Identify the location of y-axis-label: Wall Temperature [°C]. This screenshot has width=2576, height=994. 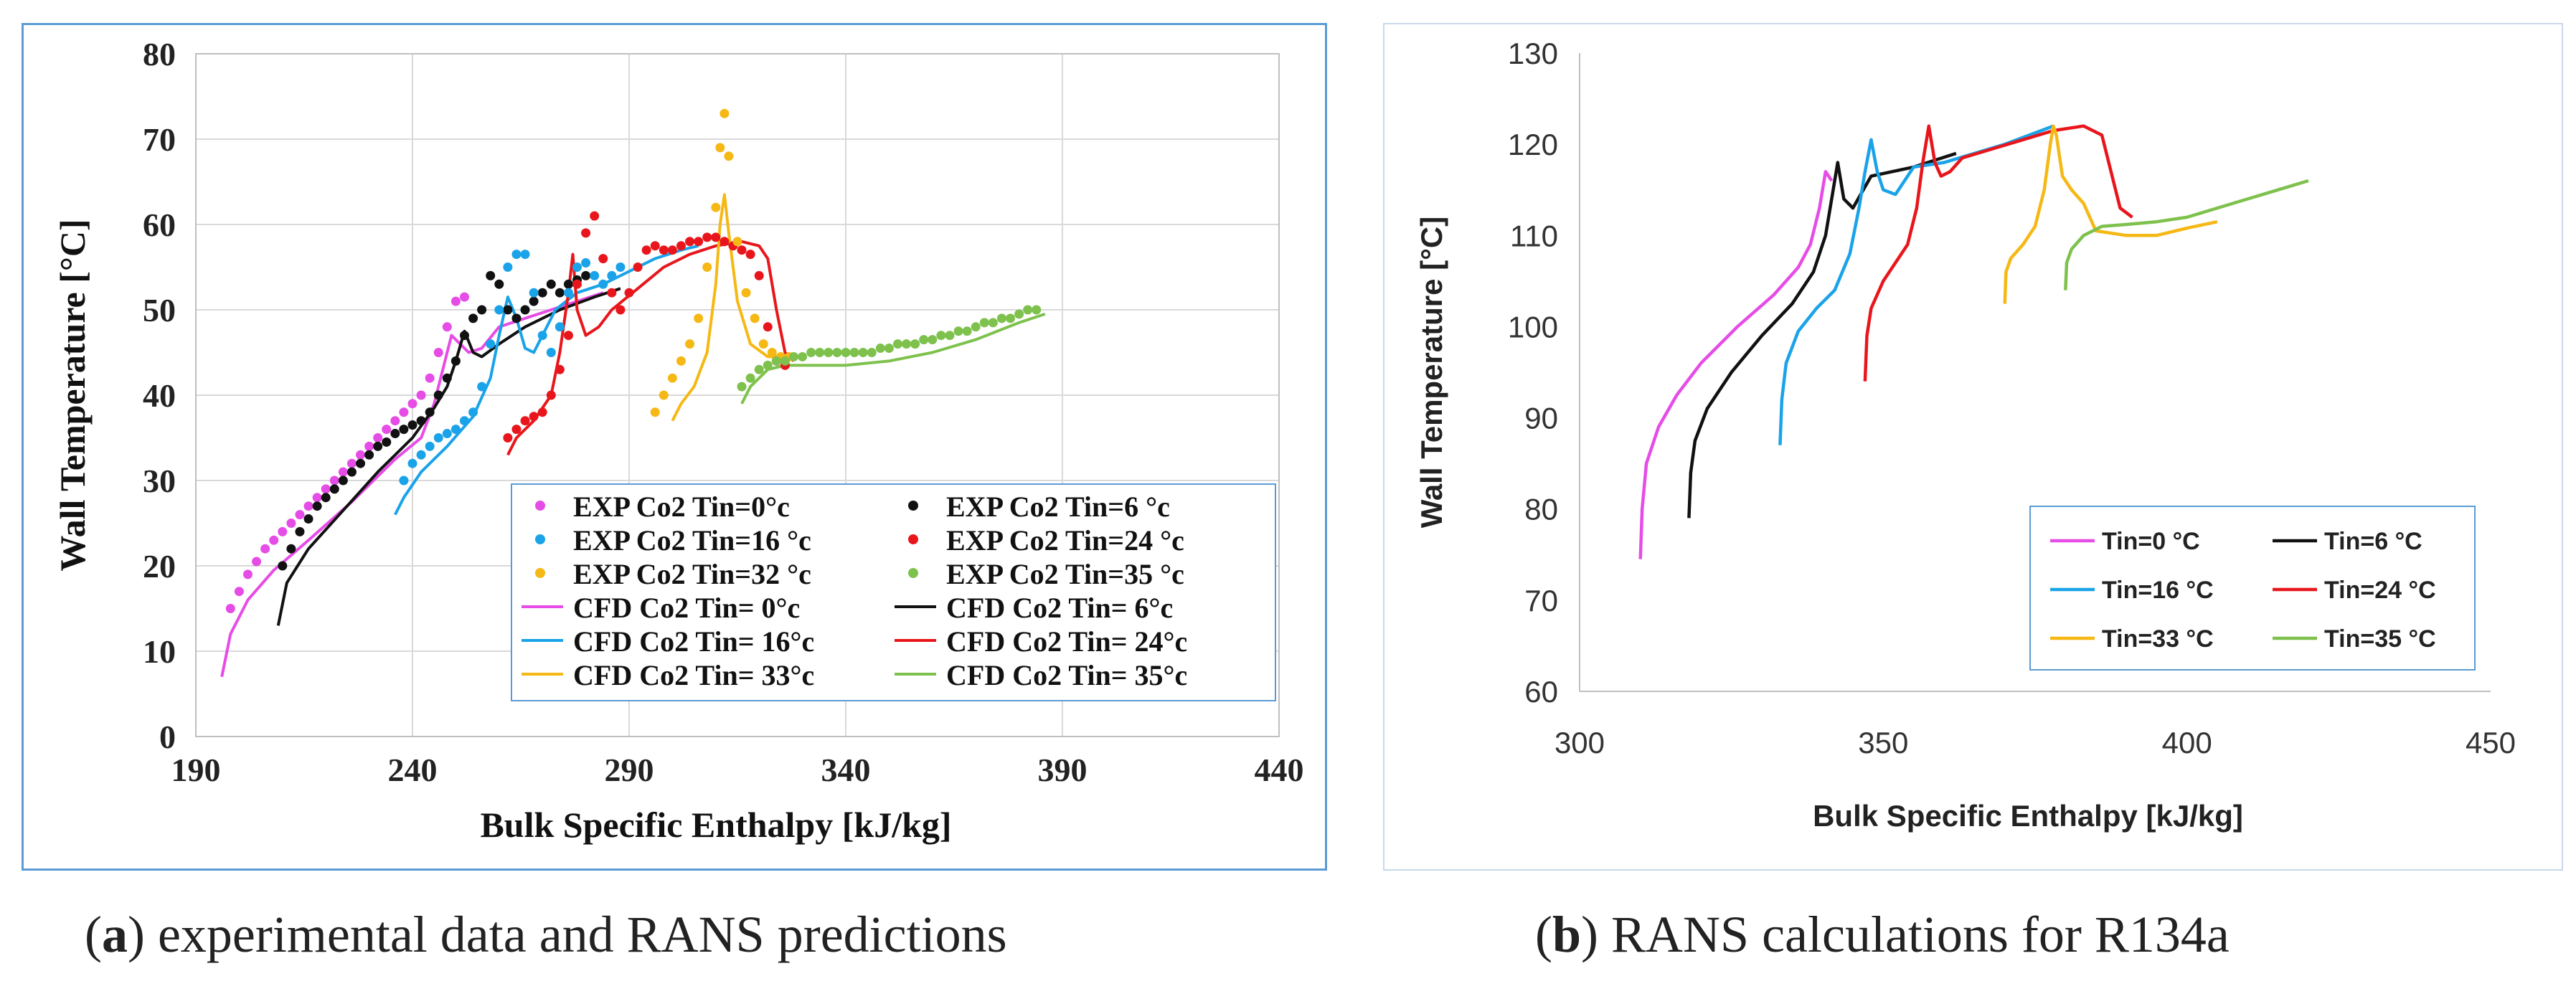
(72, 395).